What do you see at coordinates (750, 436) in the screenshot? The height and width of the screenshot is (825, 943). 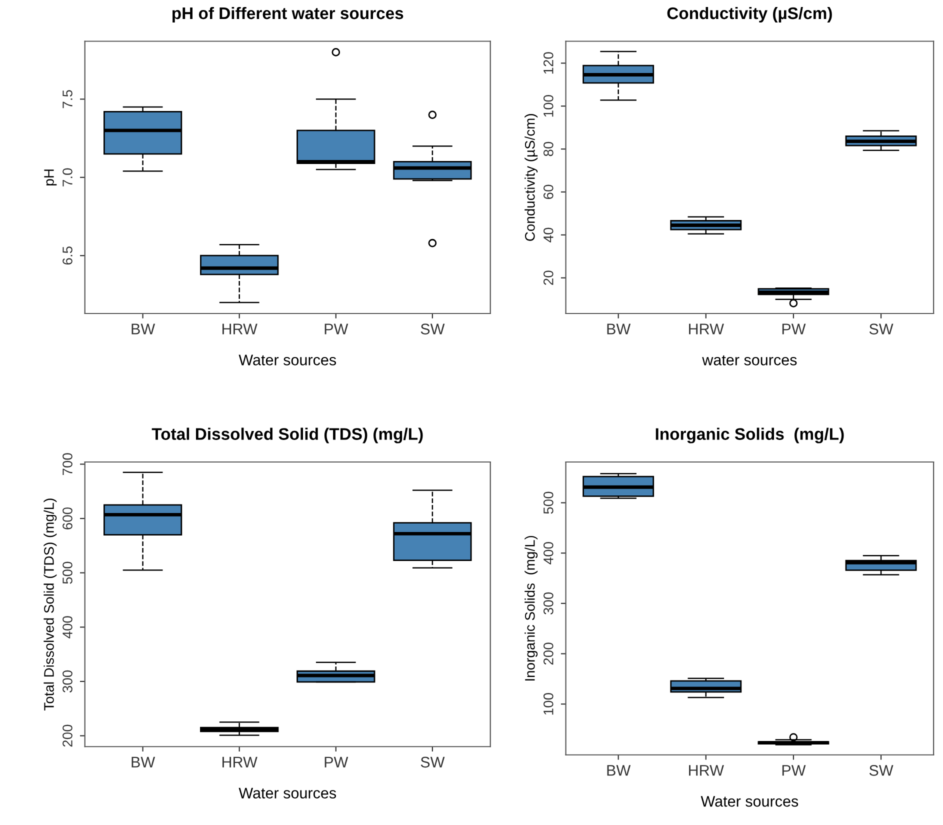 I see `chart-title: Inorganic Solids (mg/L)` at bounding box center [750, 436].